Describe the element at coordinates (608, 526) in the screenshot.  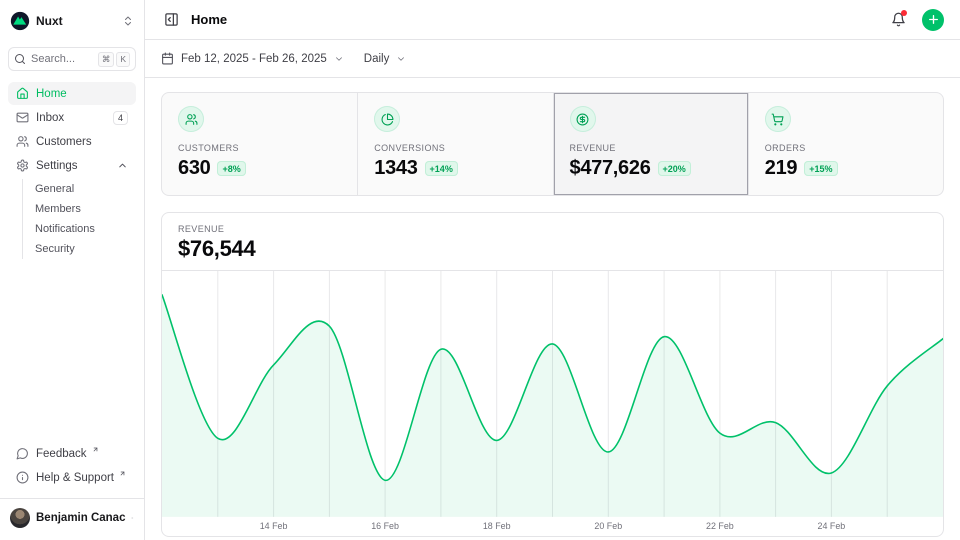
I see `x-axis-tick-label: 20 Feb` at that location.